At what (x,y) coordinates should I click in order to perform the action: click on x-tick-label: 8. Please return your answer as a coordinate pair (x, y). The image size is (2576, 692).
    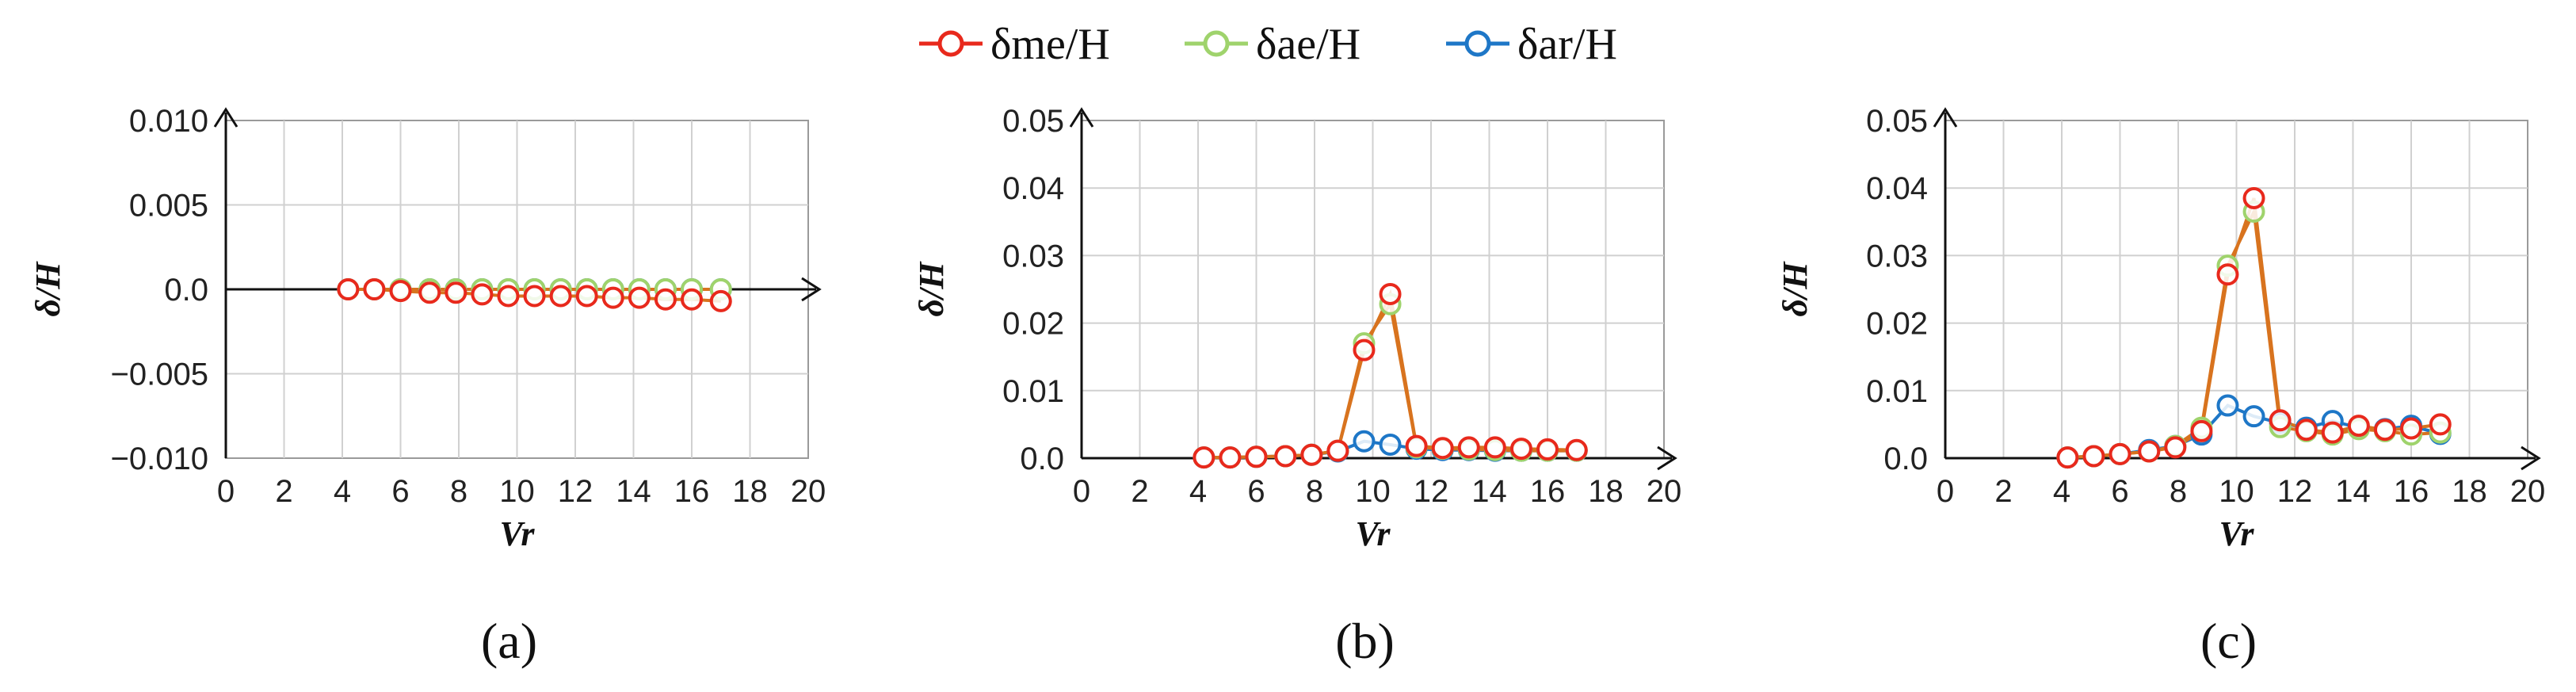
    Looking at the image, I should click on (458, 491).